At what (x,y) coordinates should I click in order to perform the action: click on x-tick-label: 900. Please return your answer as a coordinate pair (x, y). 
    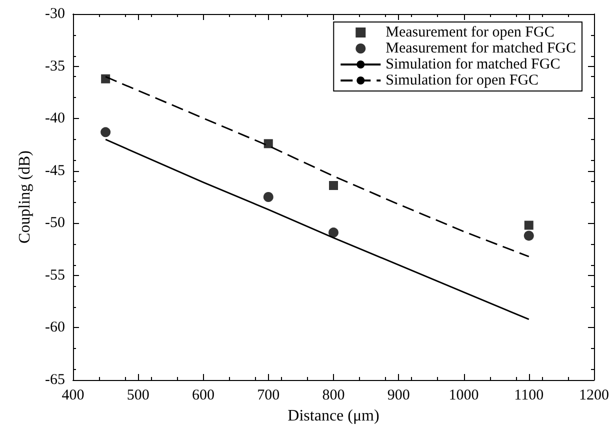
    Looking at the image, I should click on (398, 396).